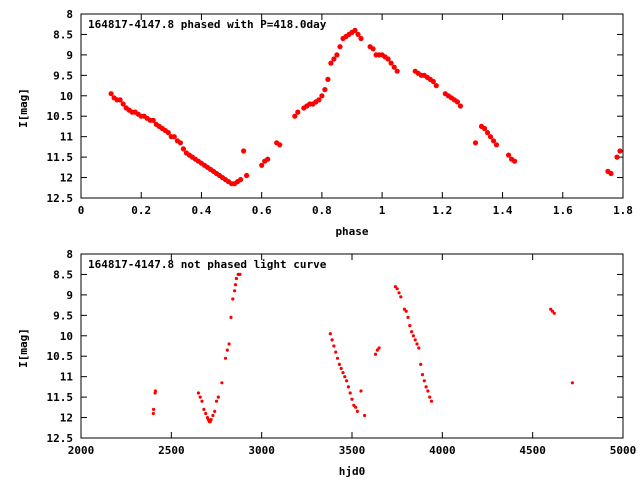 Image resolution: width=640 pixels, height=480 pixels. I want to click on unphased-y-tick-label: 11.5, so click(60, 397).